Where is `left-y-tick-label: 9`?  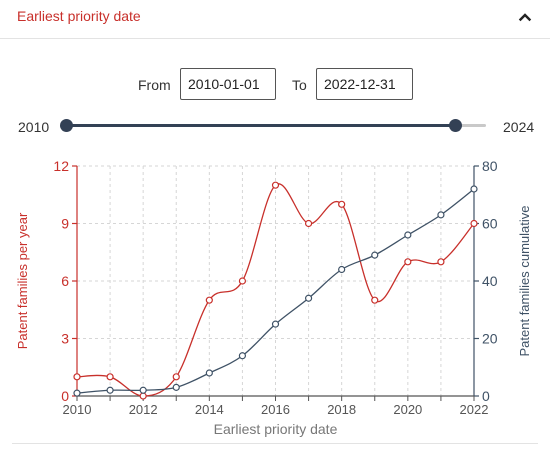
left-y-tick-label: 9 is located at coordinates (65, 224).